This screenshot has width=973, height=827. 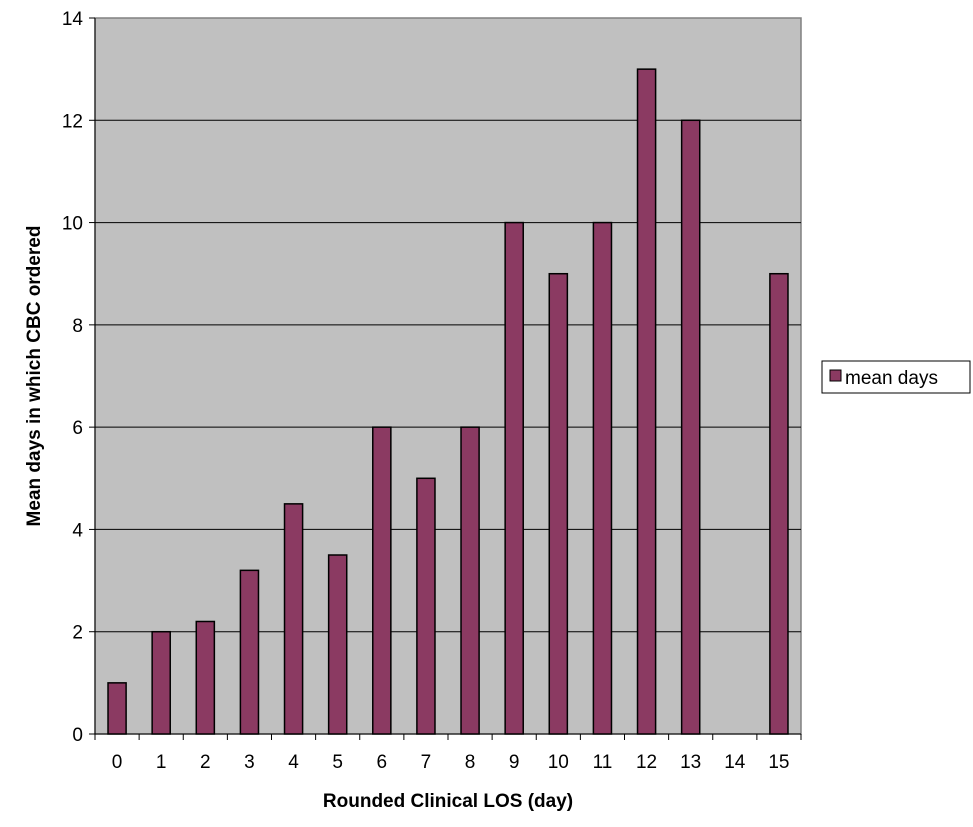 I want to click on x-tick-label: 6, so click(x=382, y=762).